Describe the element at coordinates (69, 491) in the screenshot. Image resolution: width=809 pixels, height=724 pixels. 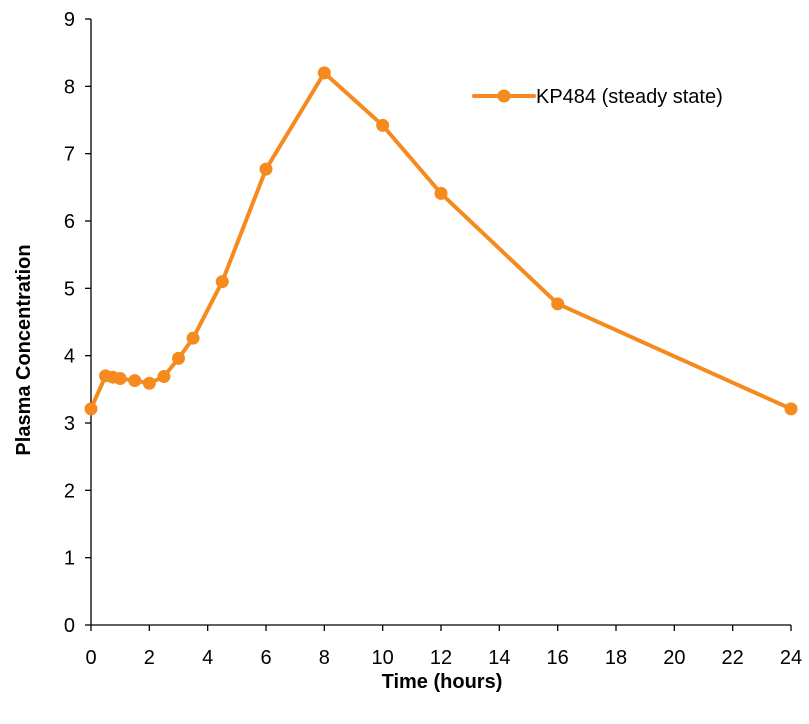
I see `y-tick-label: 2` at that location.